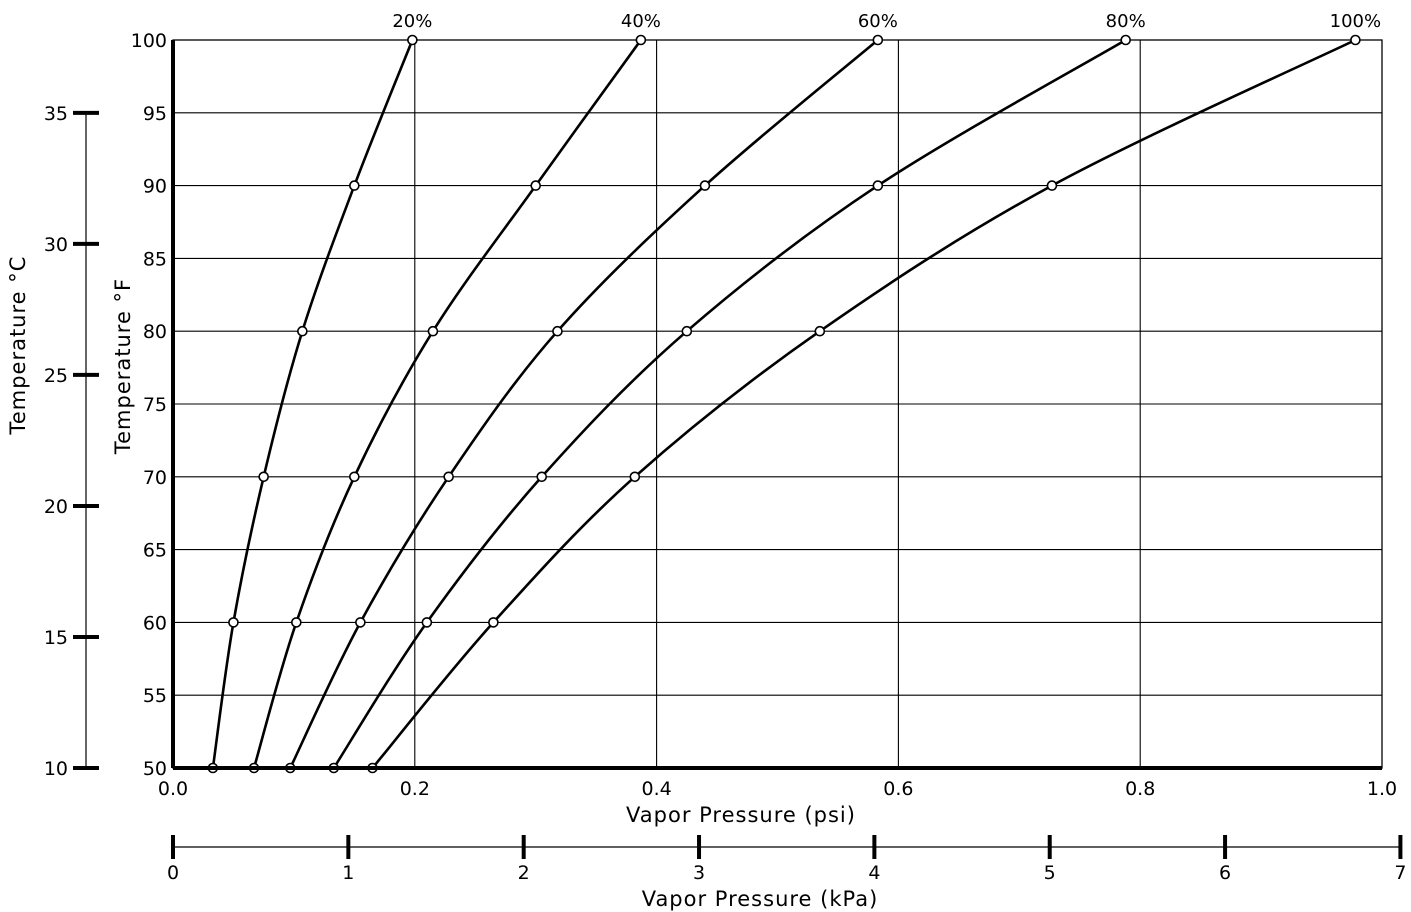 The width and height of the screenshot is (1411, 912). I want to click on x-tick-label: 0.2, so click(415, 789).